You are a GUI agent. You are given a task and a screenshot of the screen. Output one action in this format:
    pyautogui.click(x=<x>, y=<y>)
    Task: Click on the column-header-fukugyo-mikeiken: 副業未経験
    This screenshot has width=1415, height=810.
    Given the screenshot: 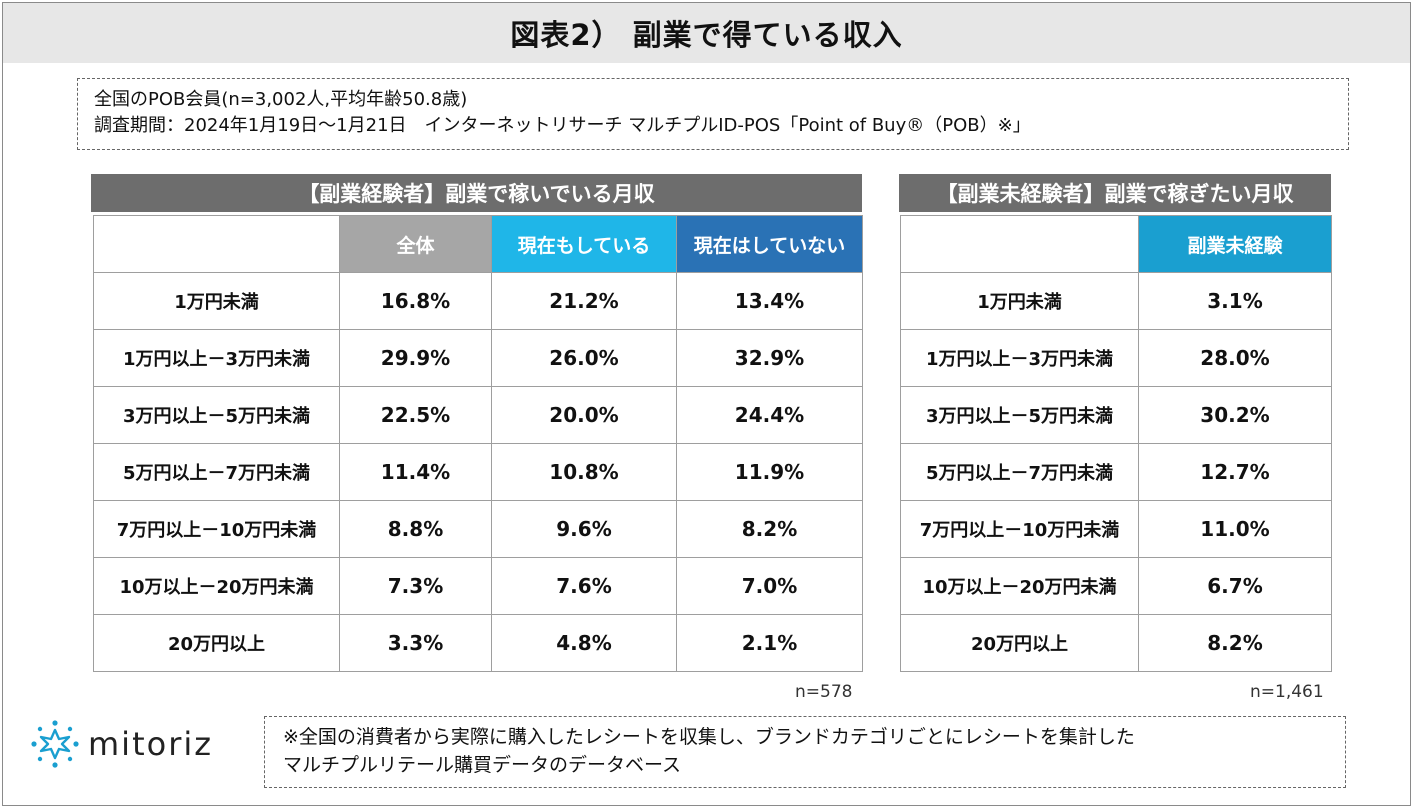 What is the action you would take?
    pyautogui.click(x=1235, y=244)
    